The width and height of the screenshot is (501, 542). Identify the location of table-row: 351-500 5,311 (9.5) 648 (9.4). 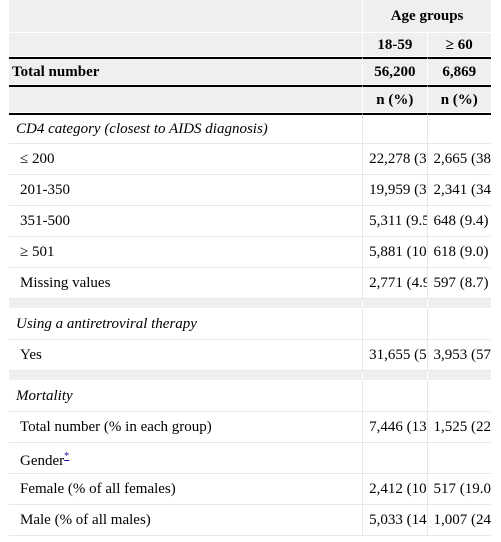
(250, 221).